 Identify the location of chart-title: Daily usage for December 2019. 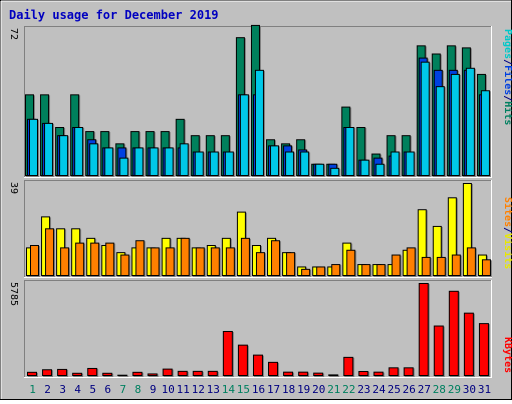
(114, 15).